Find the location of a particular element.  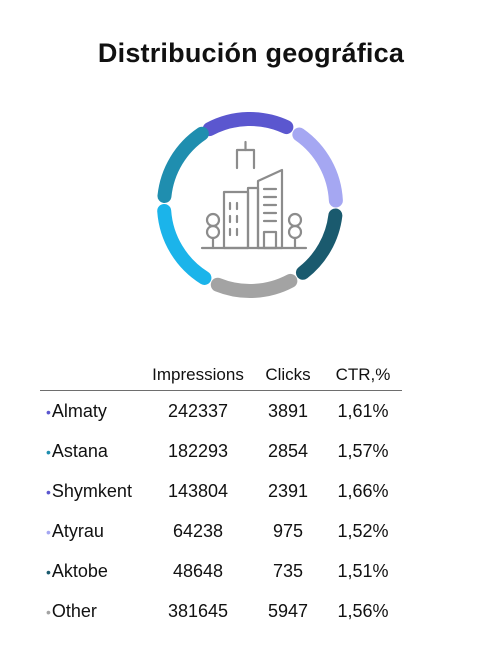

impressions-cell: 242337 is located at coordinates (198, 410).